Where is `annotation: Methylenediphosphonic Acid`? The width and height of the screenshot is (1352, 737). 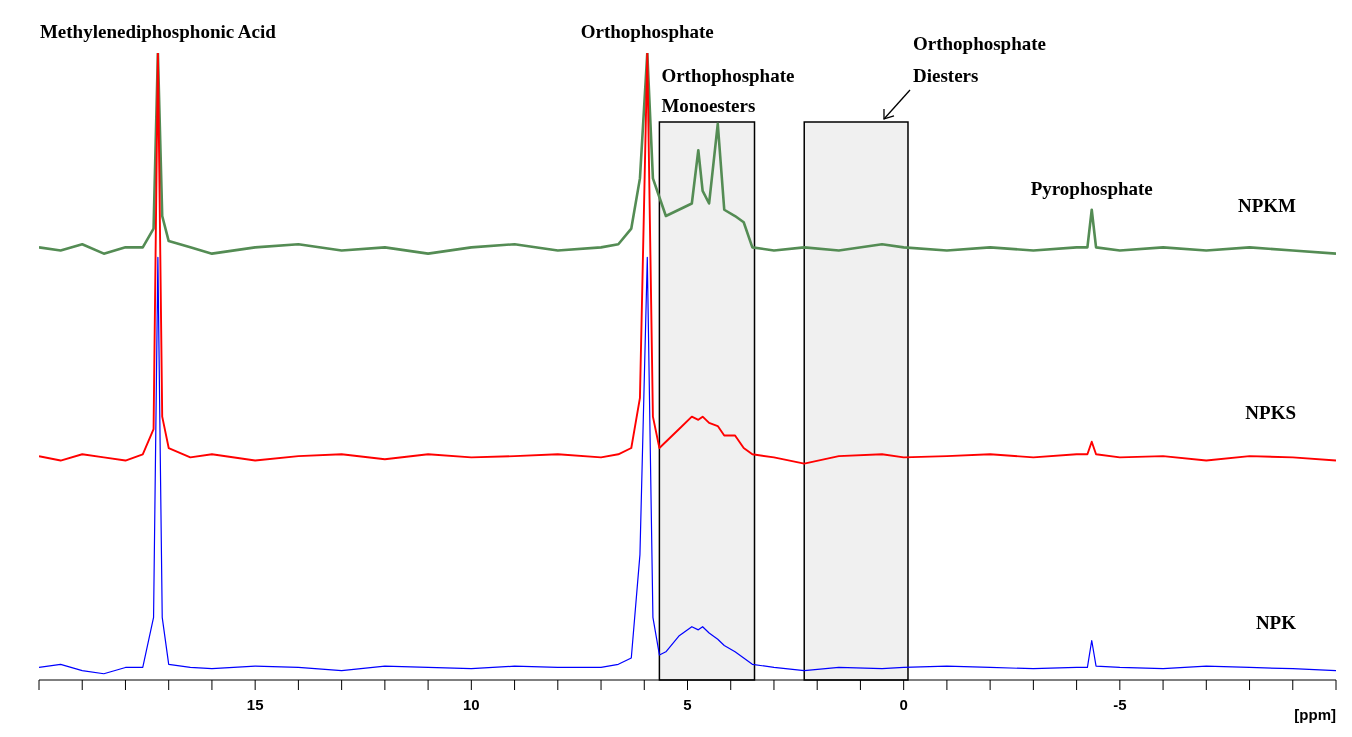
annotation: Methylenediphosphonic Acid is located at coordinates (158, 31).